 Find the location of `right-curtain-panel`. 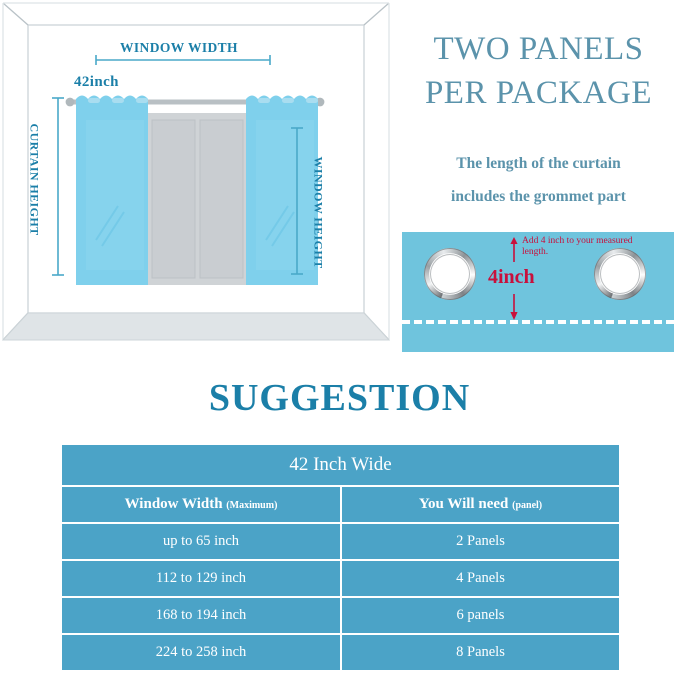

right-curtain-panel is located at coordinates (282, 190).